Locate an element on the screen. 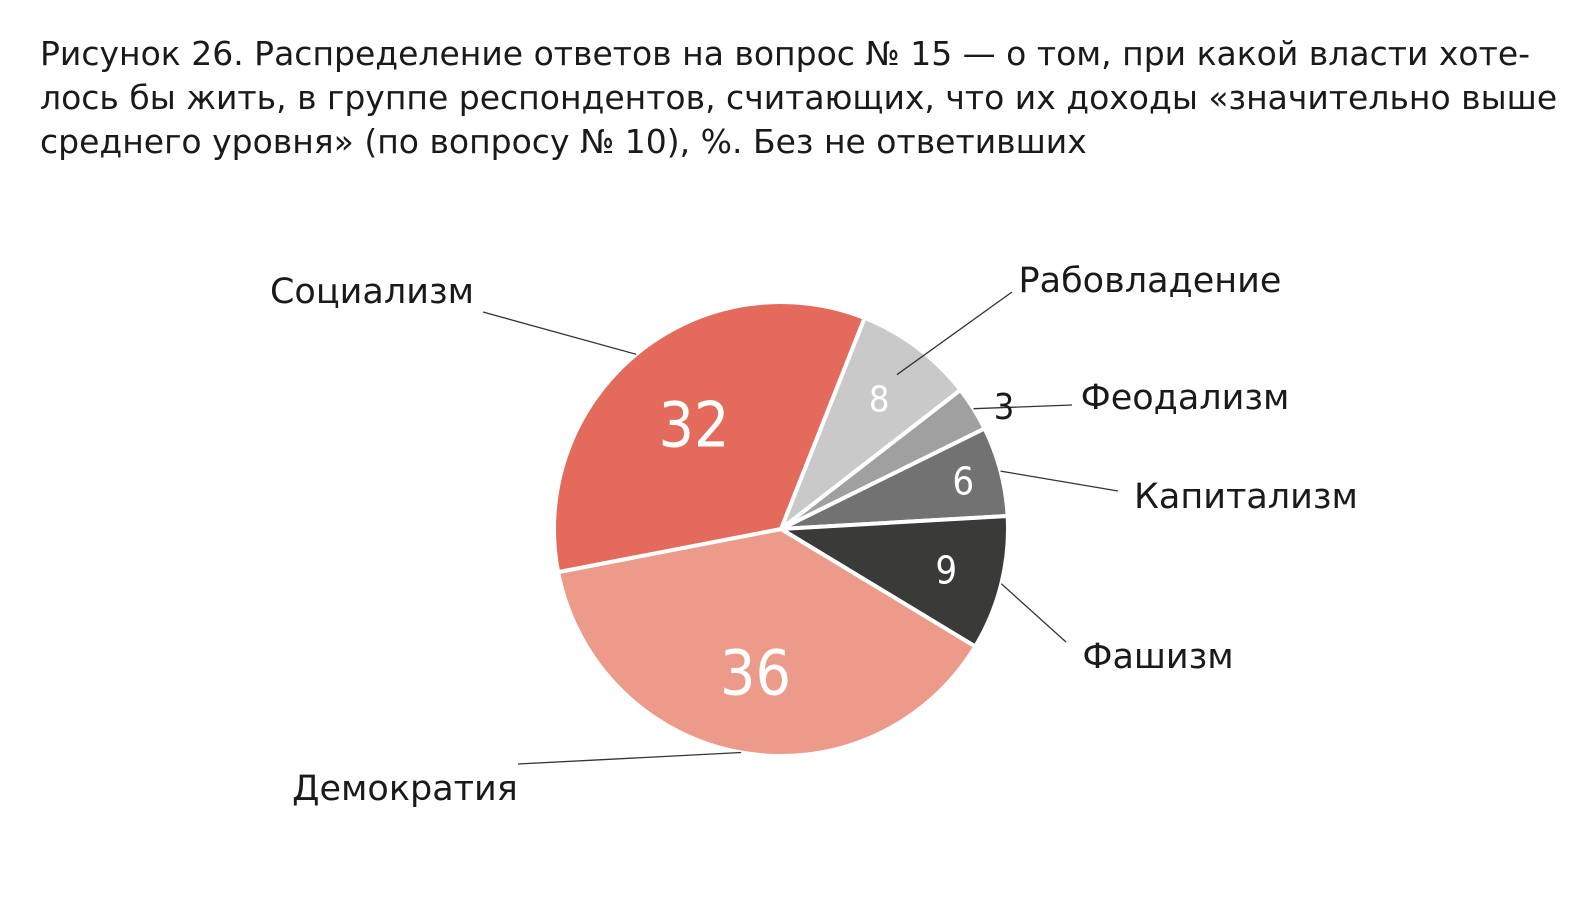  category-label-6: Социализм is located at coordinates (372, 292).